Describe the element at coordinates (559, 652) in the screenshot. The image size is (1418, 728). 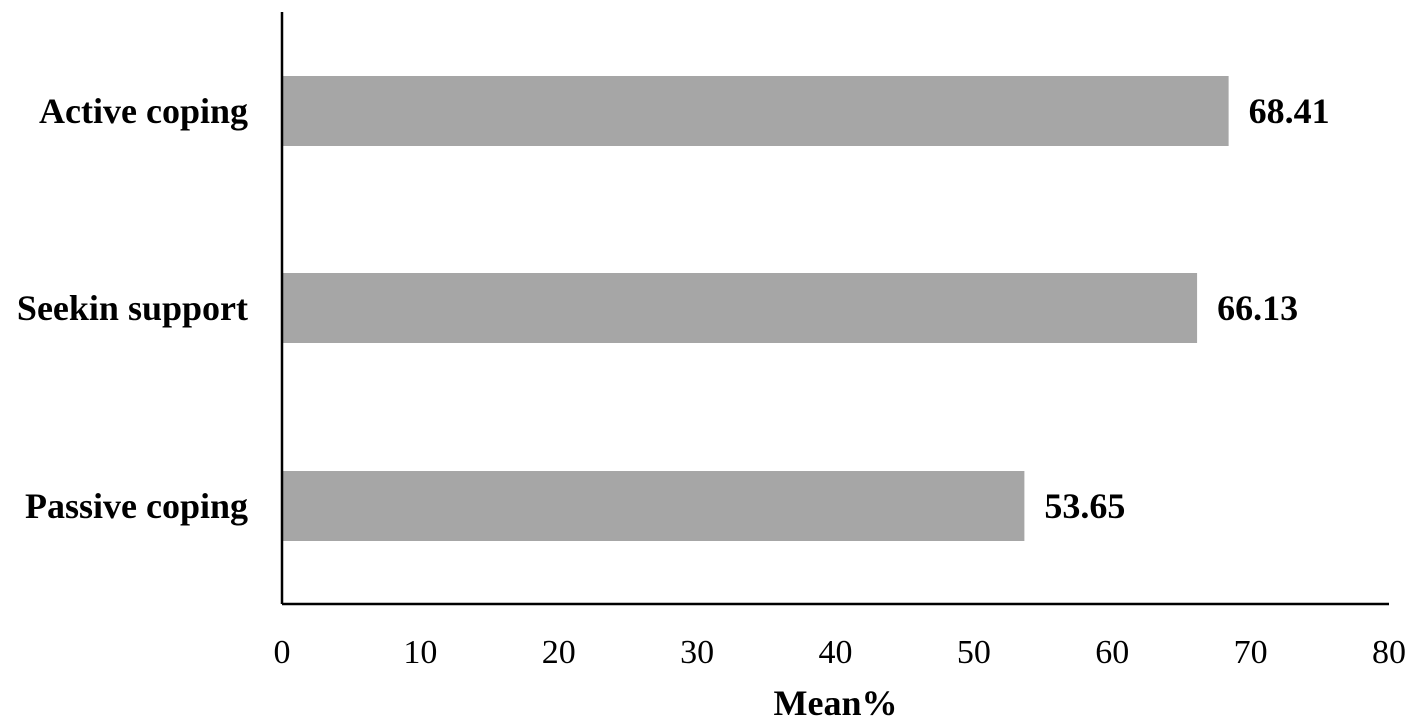
I see `x-tick-label: 20` at that location.